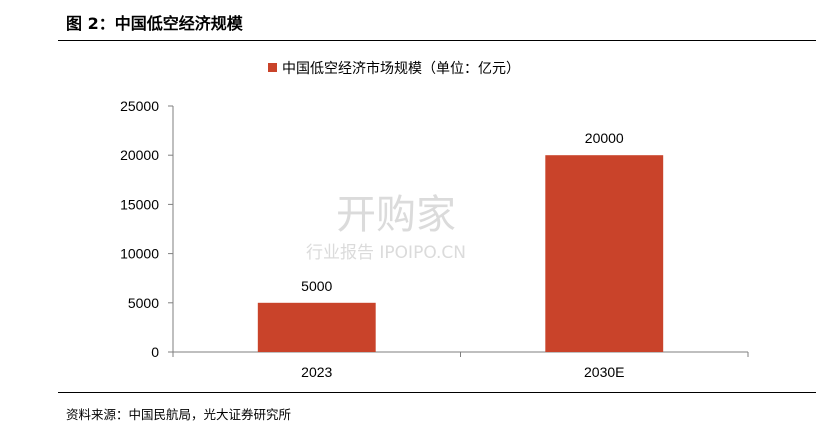 The height and width of the screenshot is (444, 840). I want to click on legend: 中国低空经济市场规模（单位：亿元）, so click(394, 68).